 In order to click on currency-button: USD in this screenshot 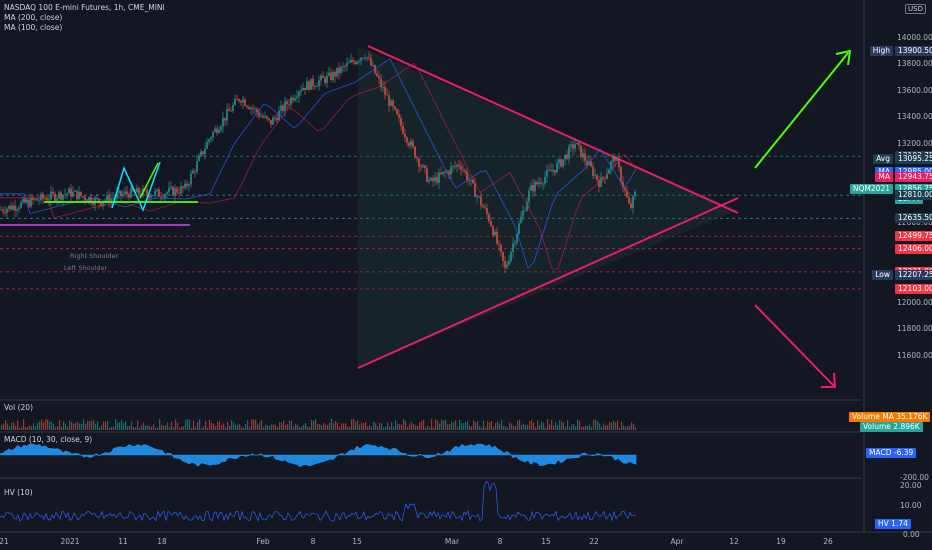, I will do `click(915, 9)`.